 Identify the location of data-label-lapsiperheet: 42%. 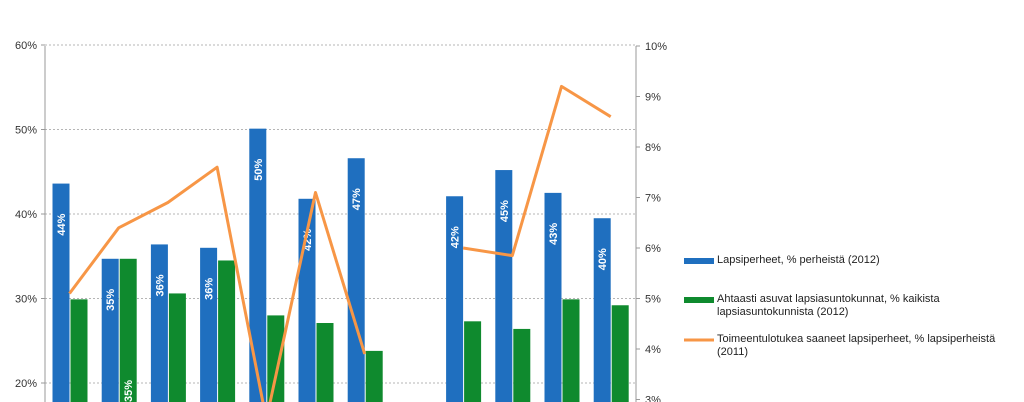
(456, 237).